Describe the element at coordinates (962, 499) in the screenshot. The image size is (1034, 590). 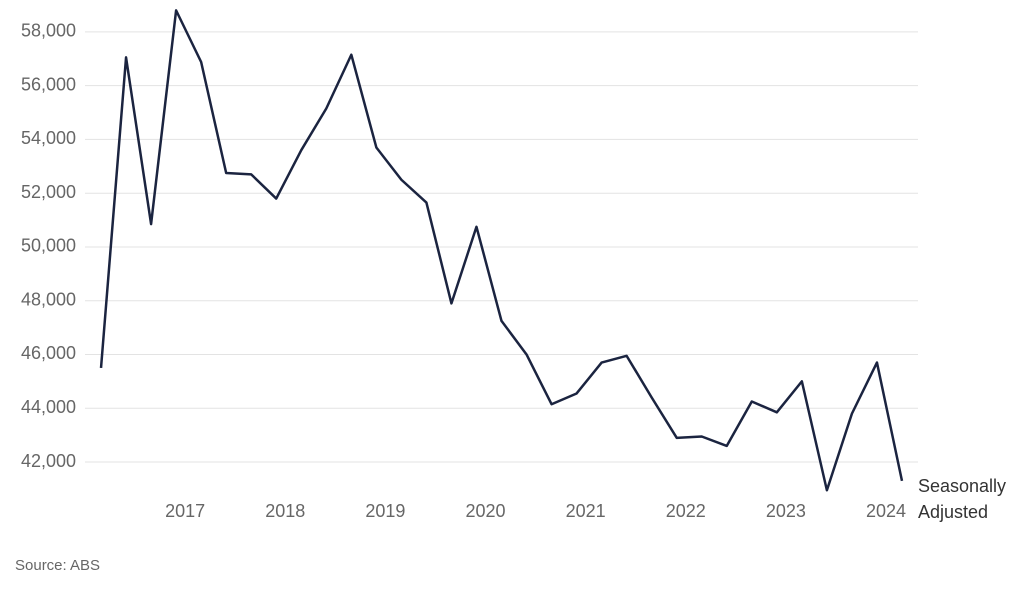
I see `series-label: Seasonally Adjusted` at that location.